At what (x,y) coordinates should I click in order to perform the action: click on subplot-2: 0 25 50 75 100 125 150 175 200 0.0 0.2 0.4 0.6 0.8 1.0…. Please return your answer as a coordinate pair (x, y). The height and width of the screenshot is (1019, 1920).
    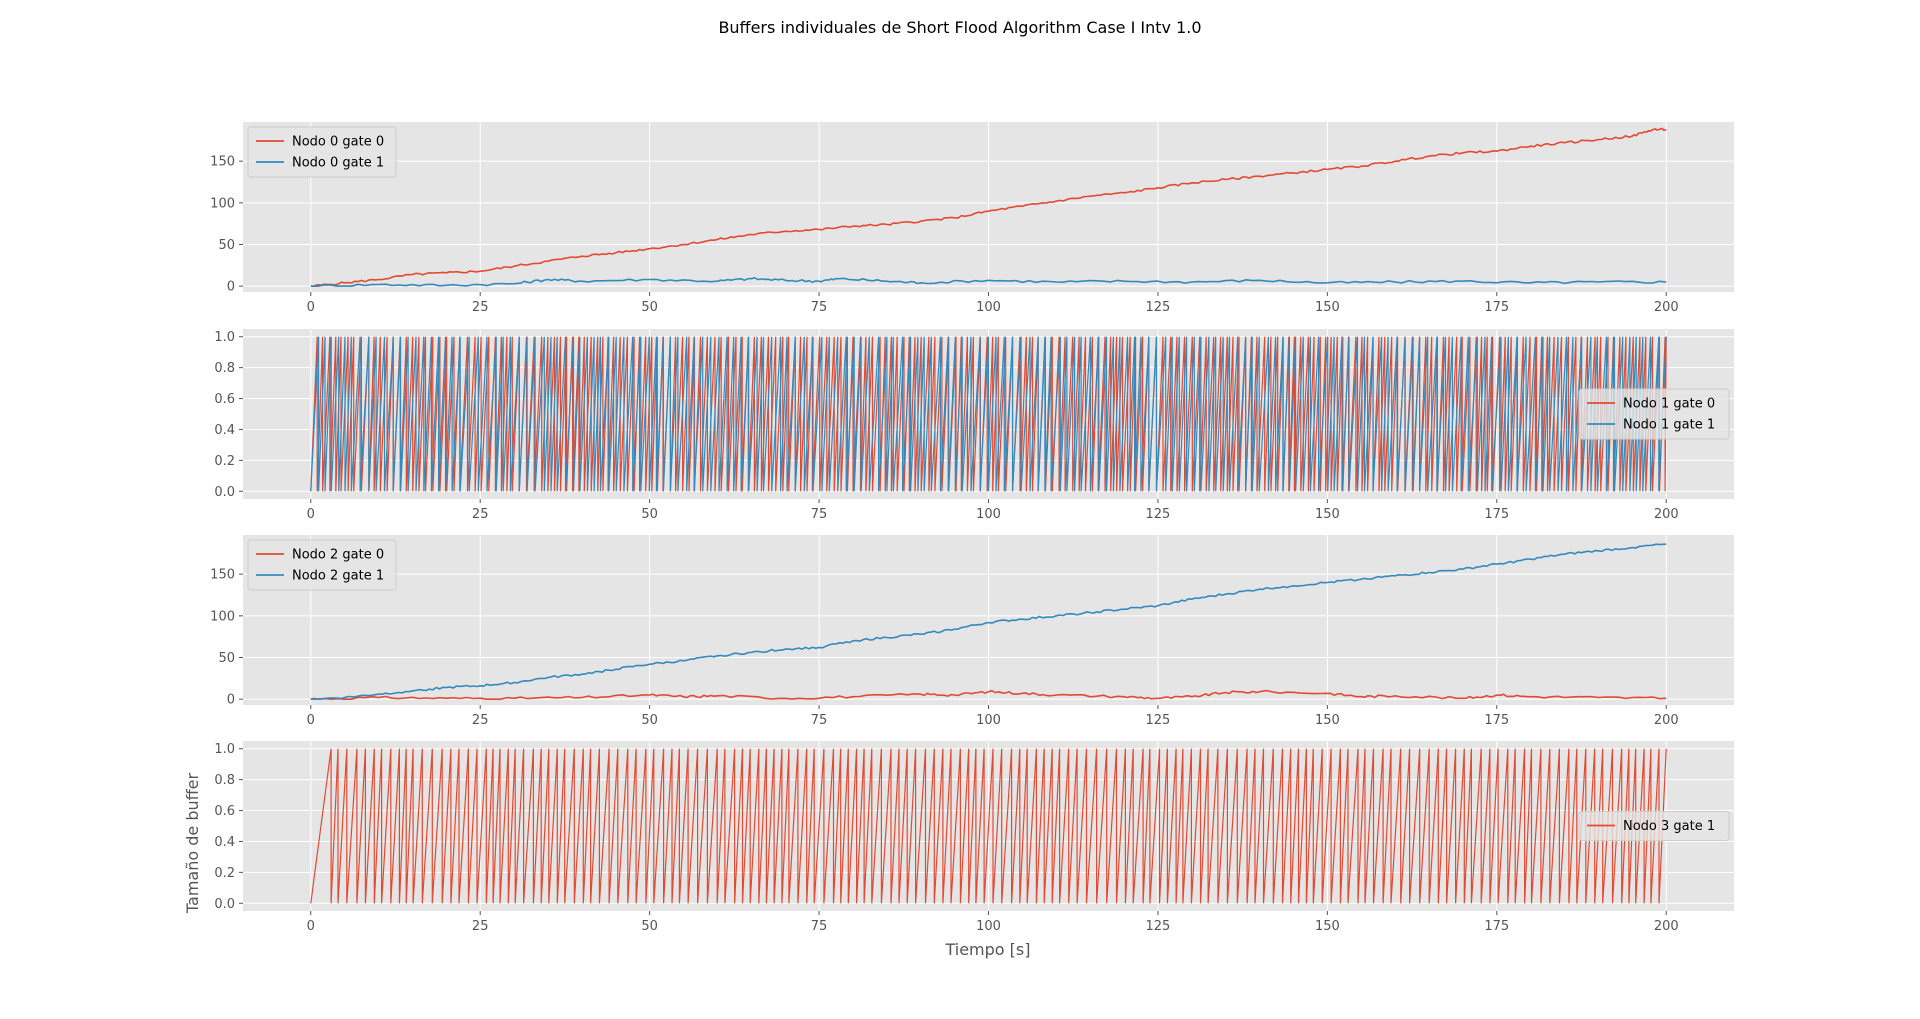
    Looking at the image, I should click on (974, 425).